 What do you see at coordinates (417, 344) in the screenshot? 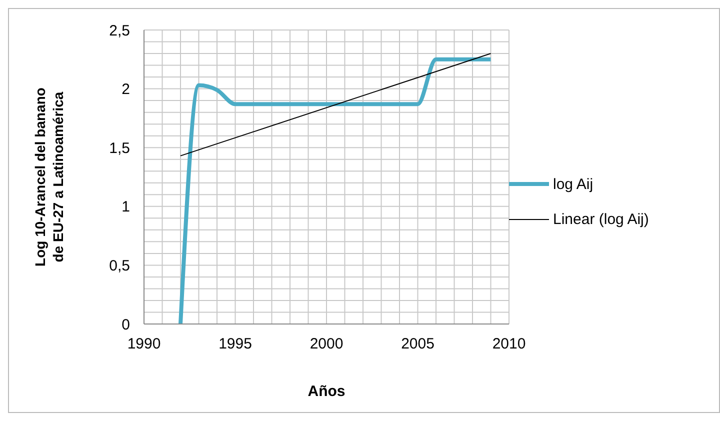
I see `x-tick-label: 2005` at bounding box center [417, 344].